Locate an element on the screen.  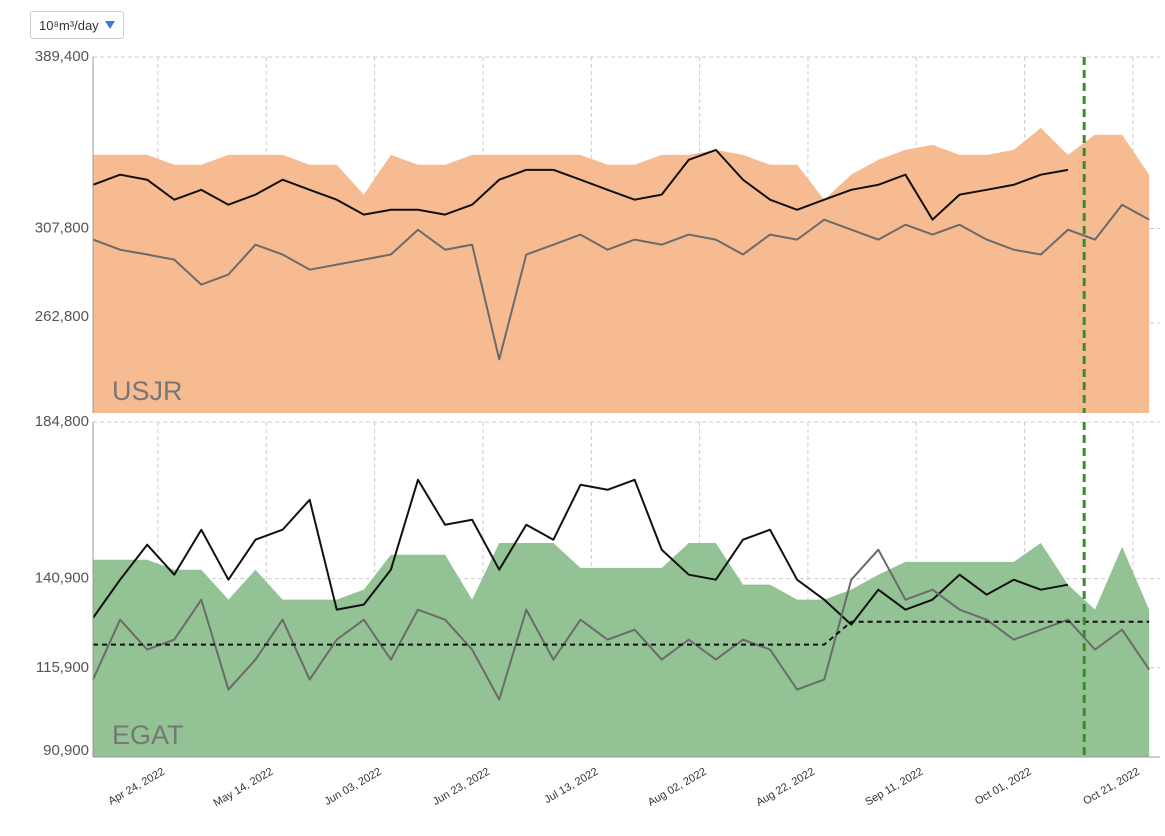
x-tick-label: Aug 02, 2022 is located at coordinates (677, 787).